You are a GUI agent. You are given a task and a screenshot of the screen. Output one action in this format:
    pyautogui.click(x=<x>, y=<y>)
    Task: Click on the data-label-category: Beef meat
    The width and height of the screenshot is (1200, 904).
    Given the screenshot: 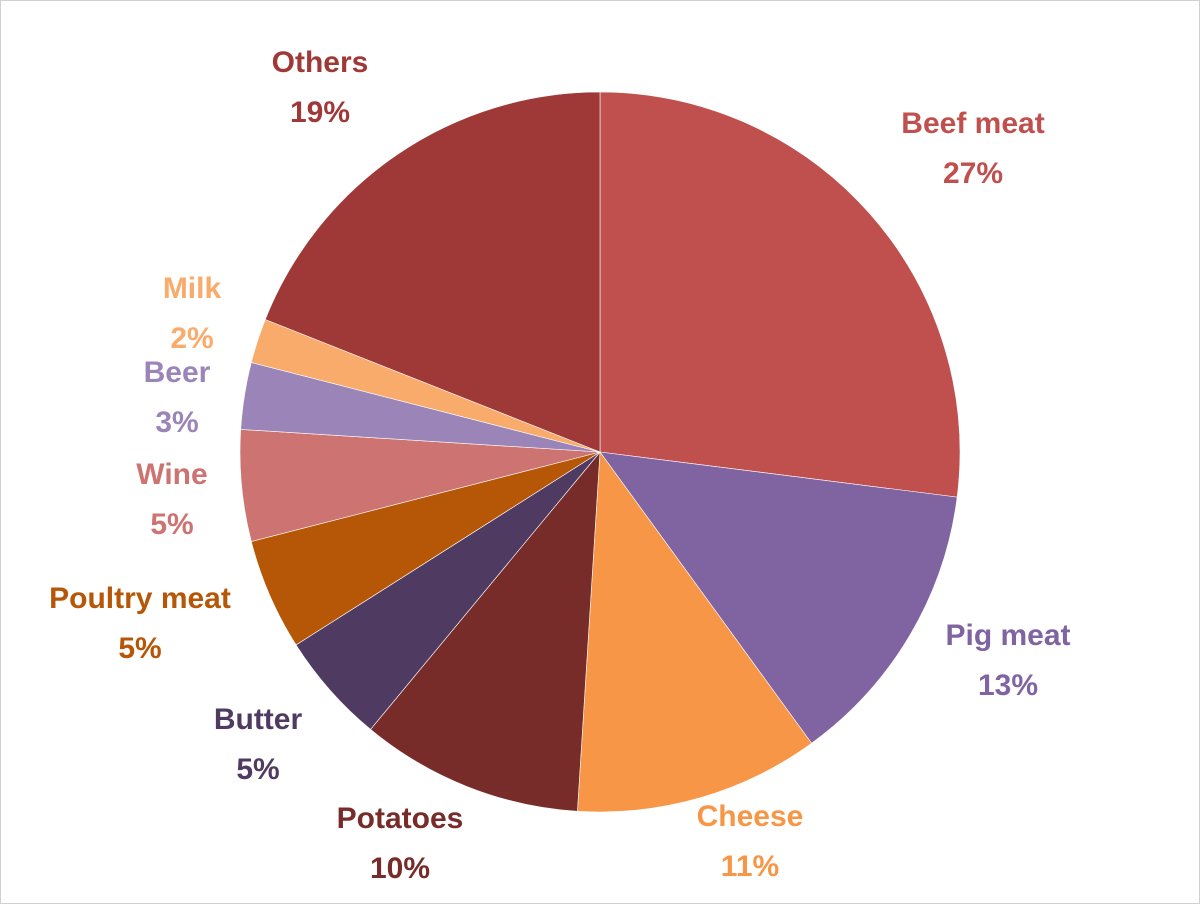 What is the action you would take?
    pyautogui.click(x=972, y=123)
    